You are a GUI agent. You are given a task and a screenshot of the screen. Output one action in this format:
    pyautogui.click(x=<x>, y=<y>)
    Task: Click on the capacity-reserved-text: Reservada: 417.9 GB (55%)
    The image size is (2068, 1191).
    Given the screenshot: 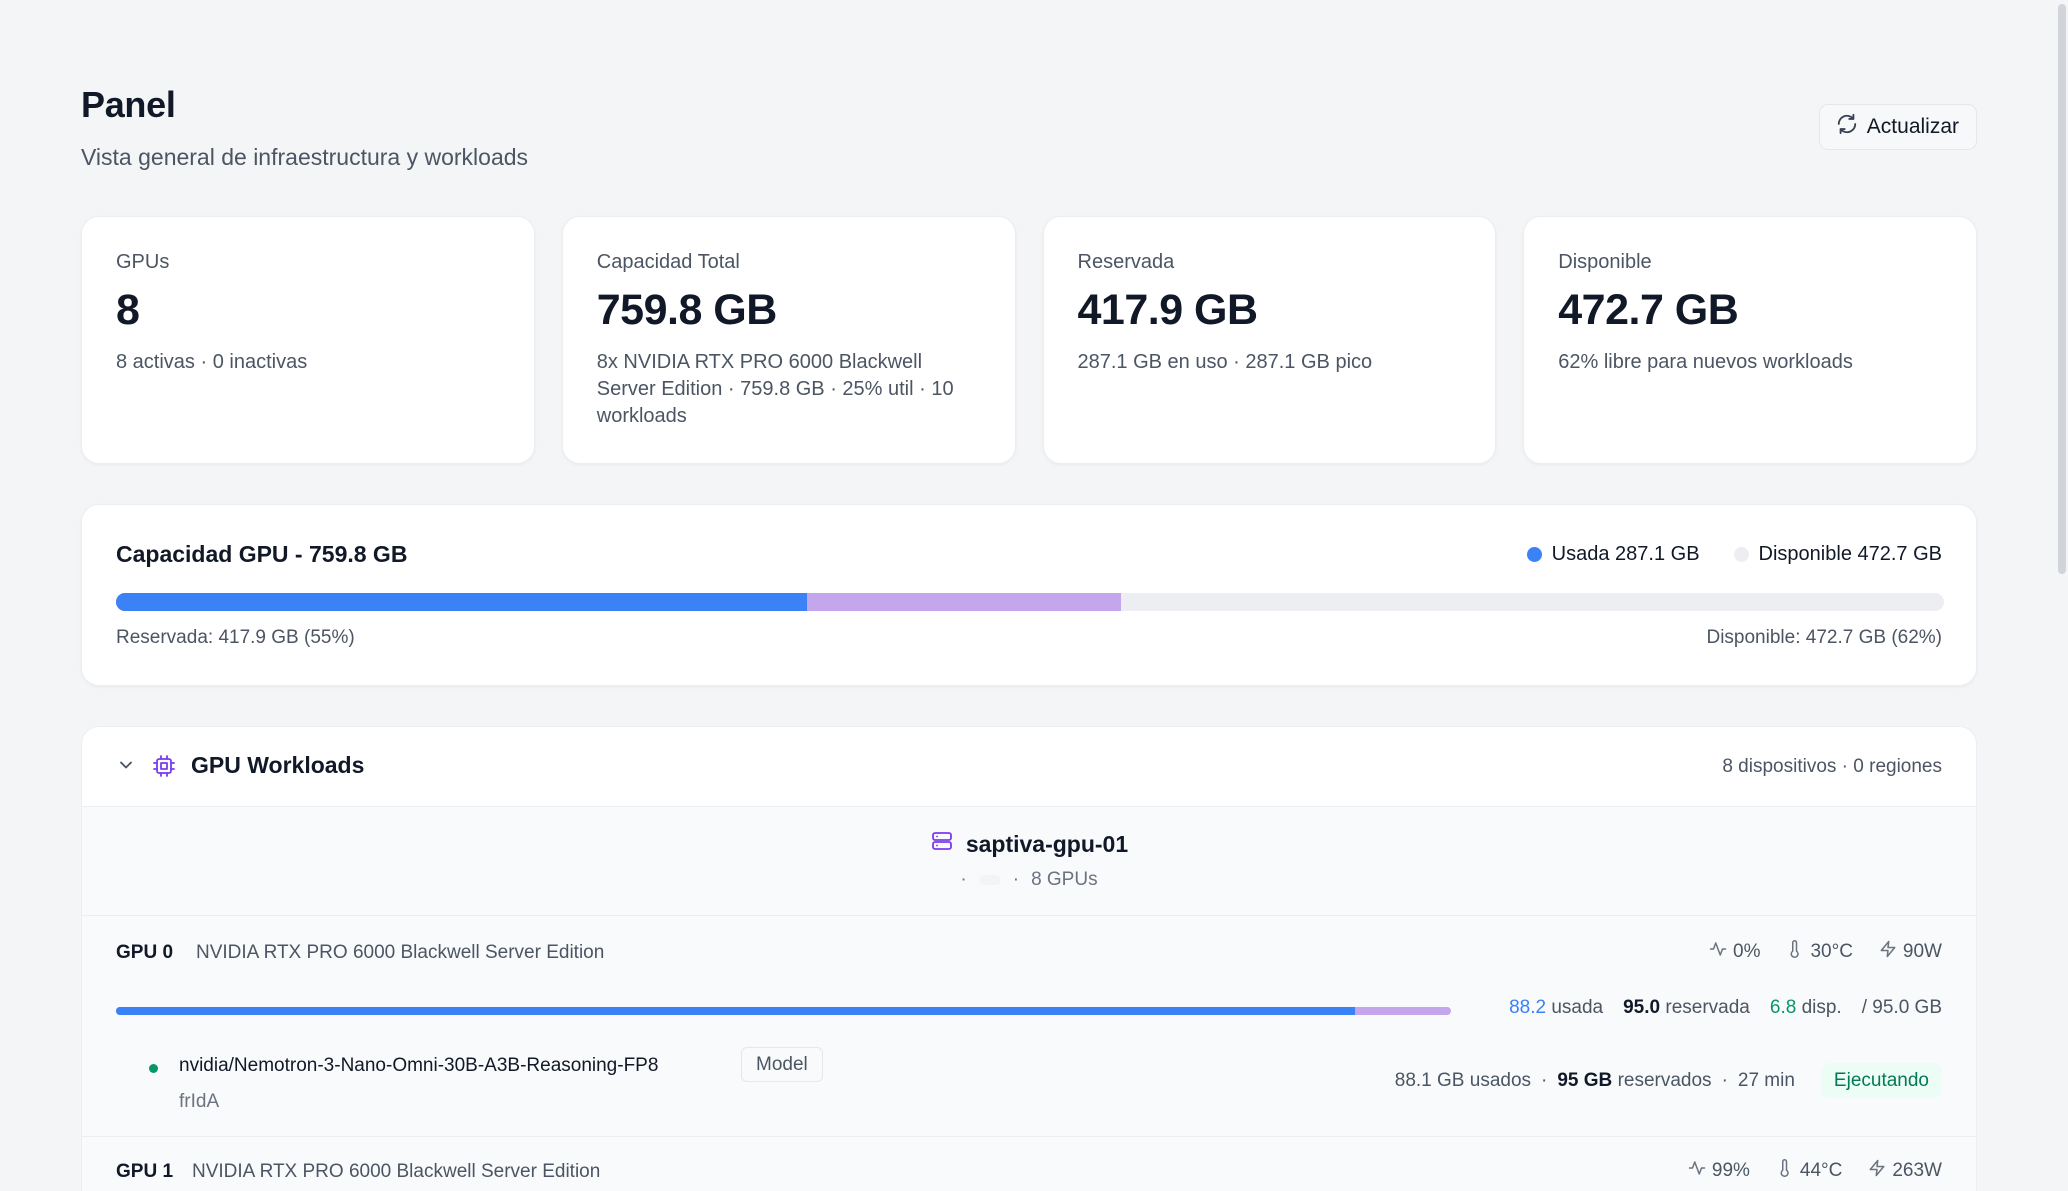 What is the action you would take?
    pyautogui.click(x=235, y=637)
    